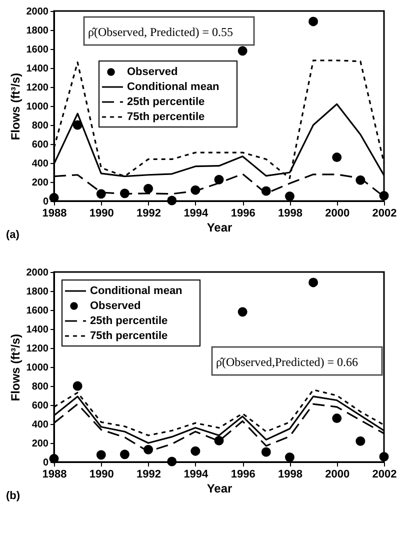  What do you see at coordinates (287, 362) in the screenshot?
I see `annotation: ρ̂(Observed,Predicted) = 0.66` at bounding box center [287, 362].